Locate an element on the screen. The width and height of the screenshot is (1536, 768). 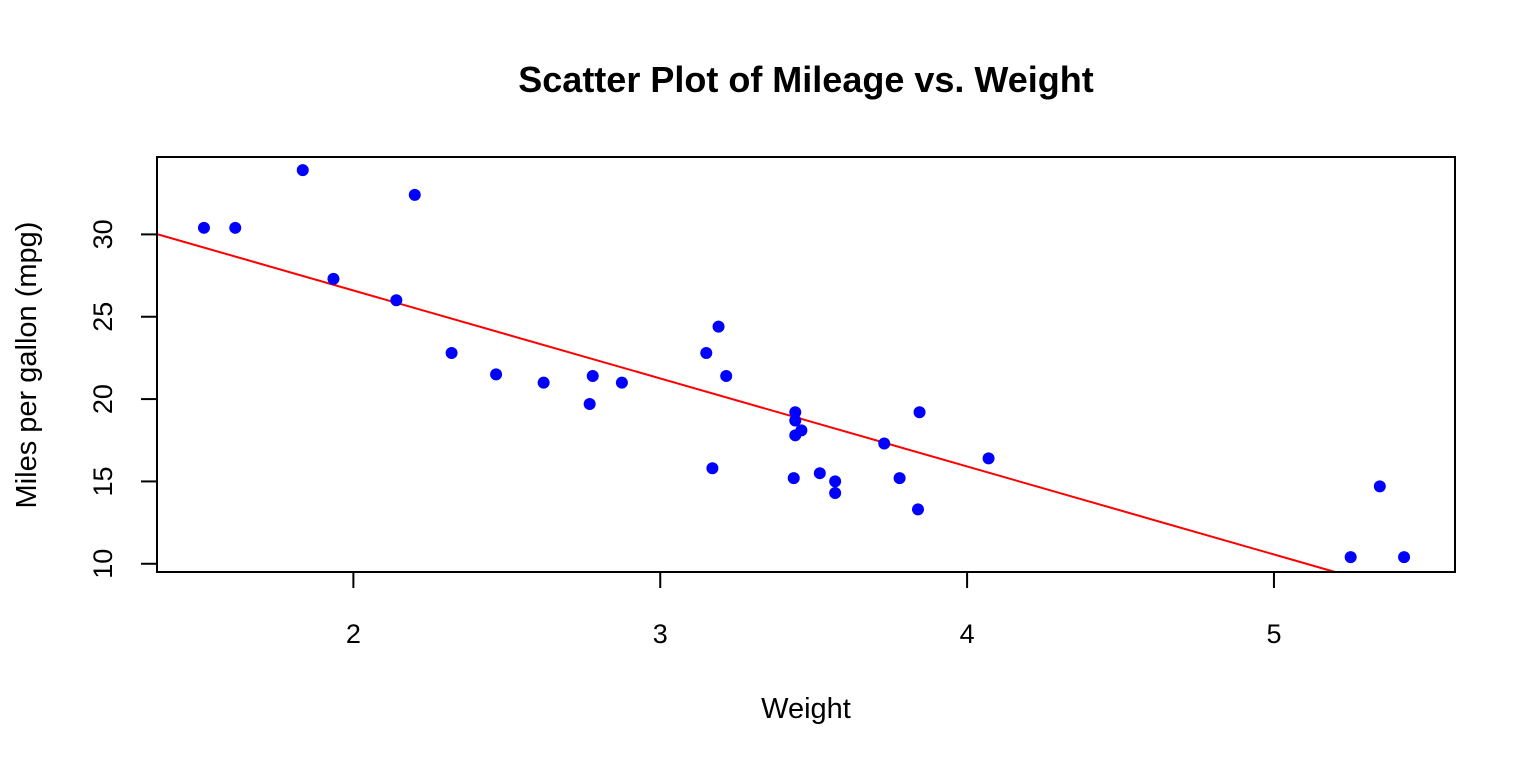
x-tick-label: 2 is located at coordinates (353, 634).